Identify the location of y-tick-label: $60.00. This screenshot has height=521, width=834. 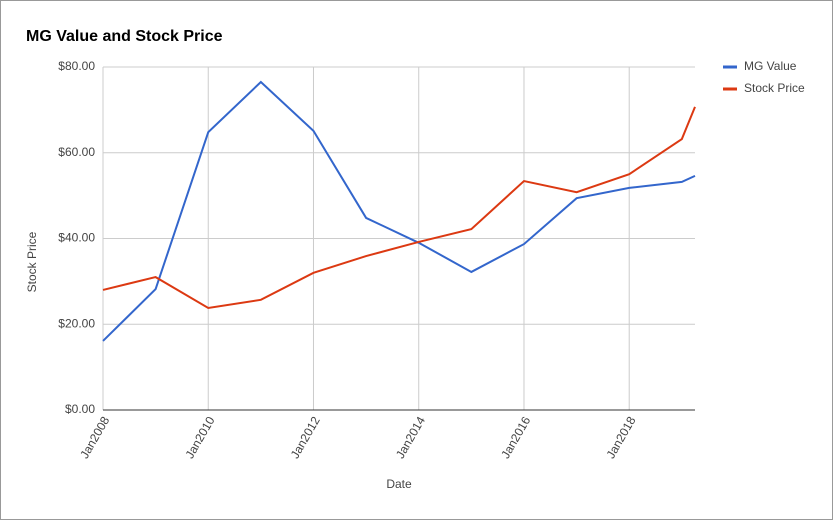
(76, 152).